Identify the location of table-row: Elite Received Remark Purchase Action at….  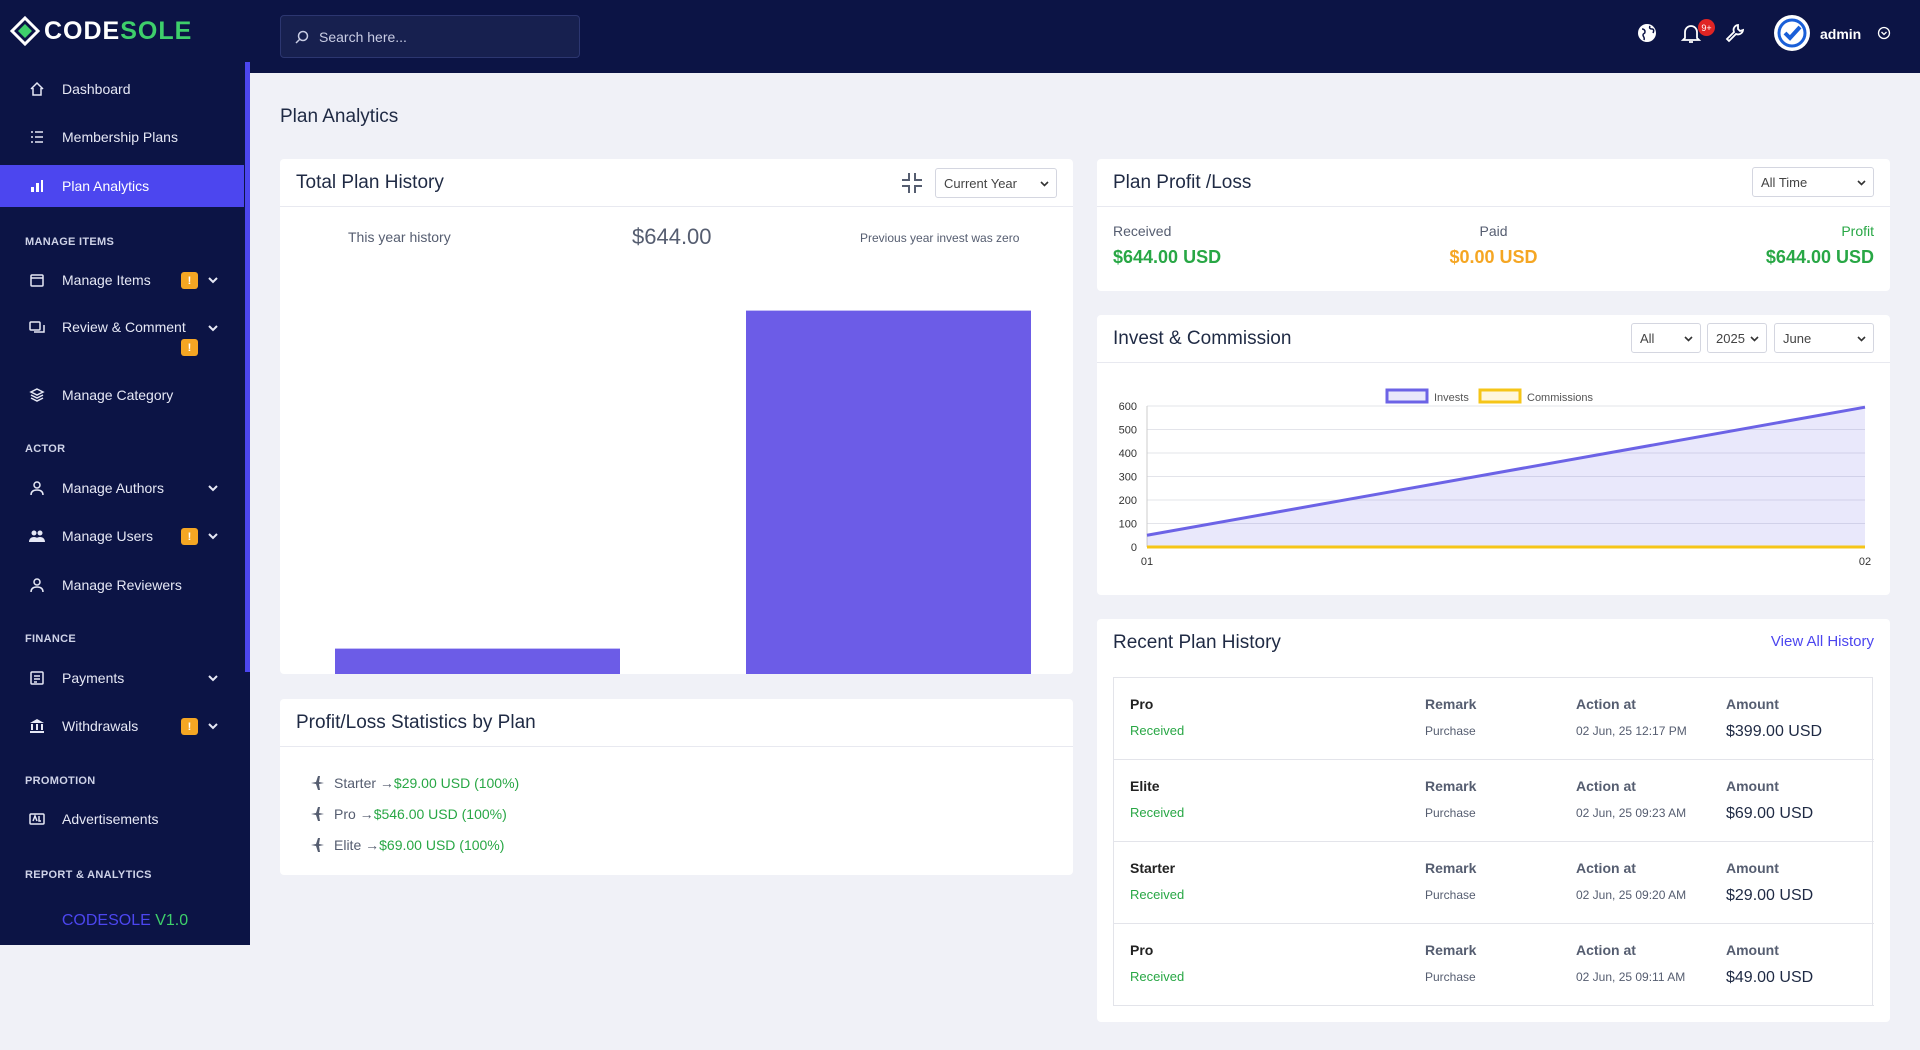
(1494, 801).